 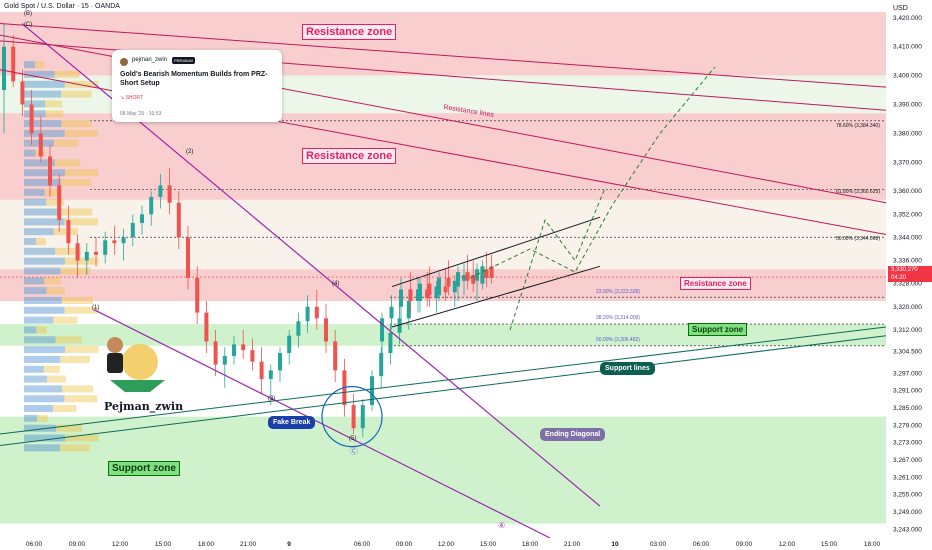 What do you see at coordinates (618, 292) in the screenshot?
I see `fib-236-label: 23.60% (3,323.328)` at bounding box center [618, 292].